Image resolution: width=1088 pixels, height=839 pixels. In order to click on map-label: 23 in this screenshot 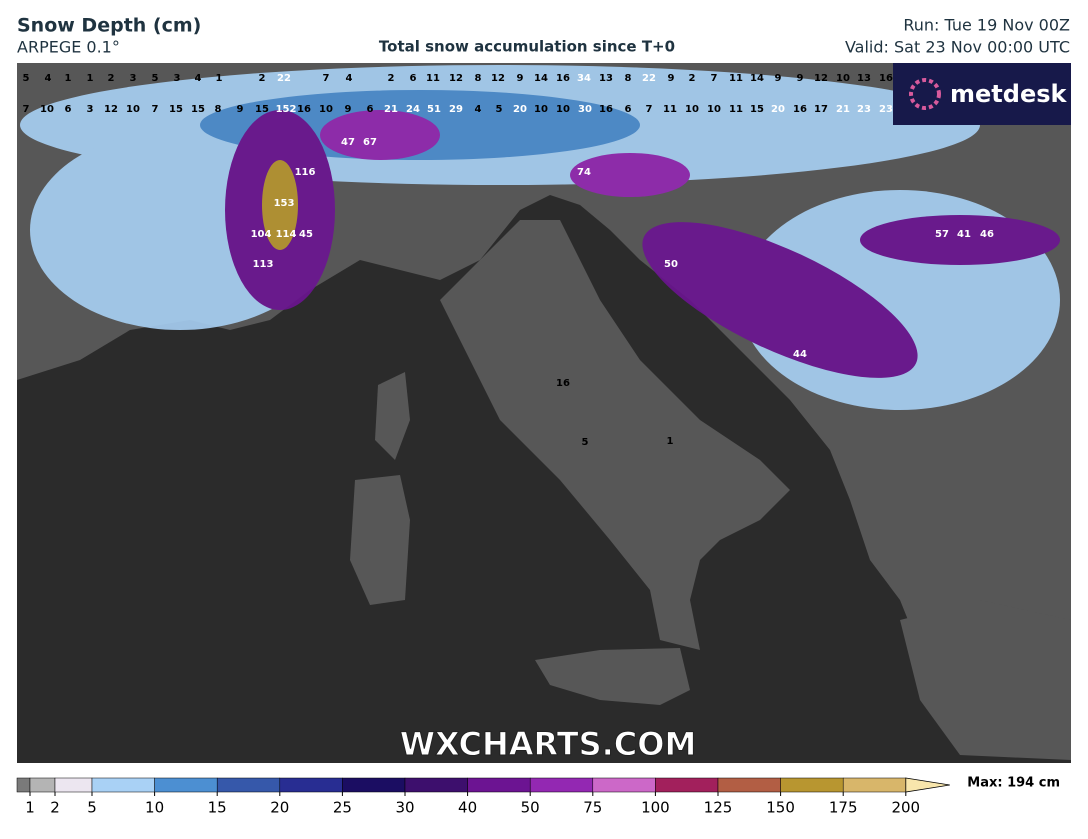, I will do `click(864, 109)`.